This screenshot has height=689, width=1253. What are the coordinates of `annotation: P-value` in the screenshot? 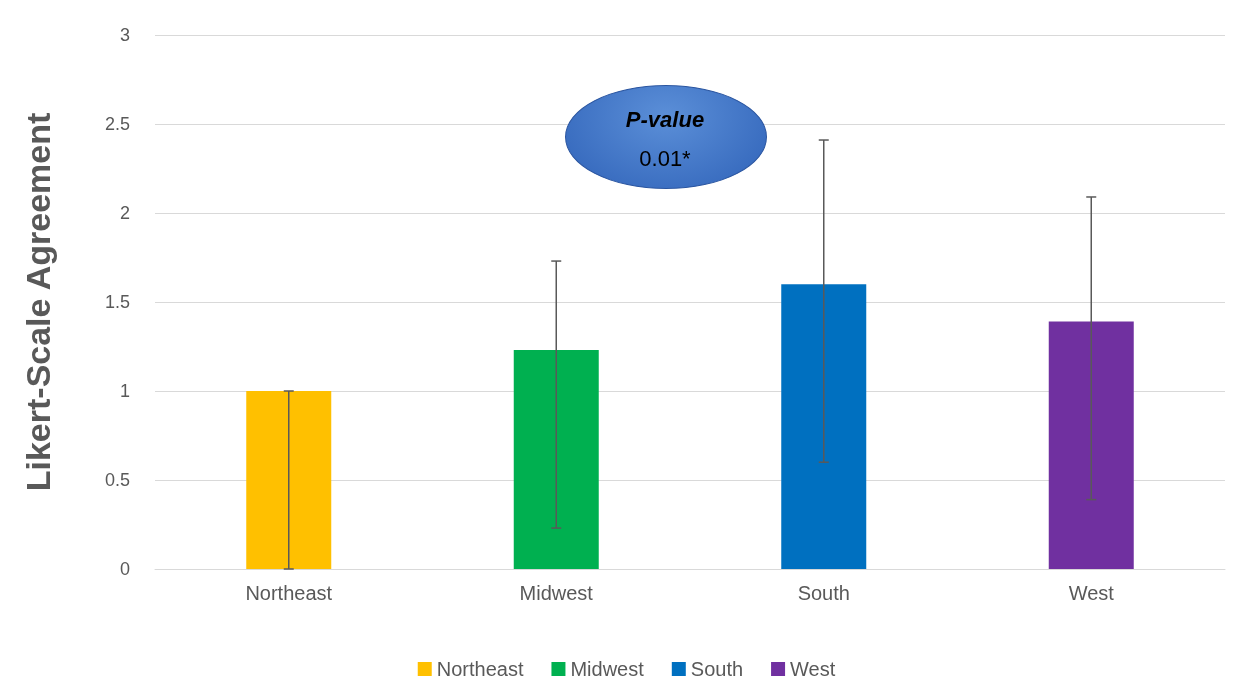 It's located at (665, 120).